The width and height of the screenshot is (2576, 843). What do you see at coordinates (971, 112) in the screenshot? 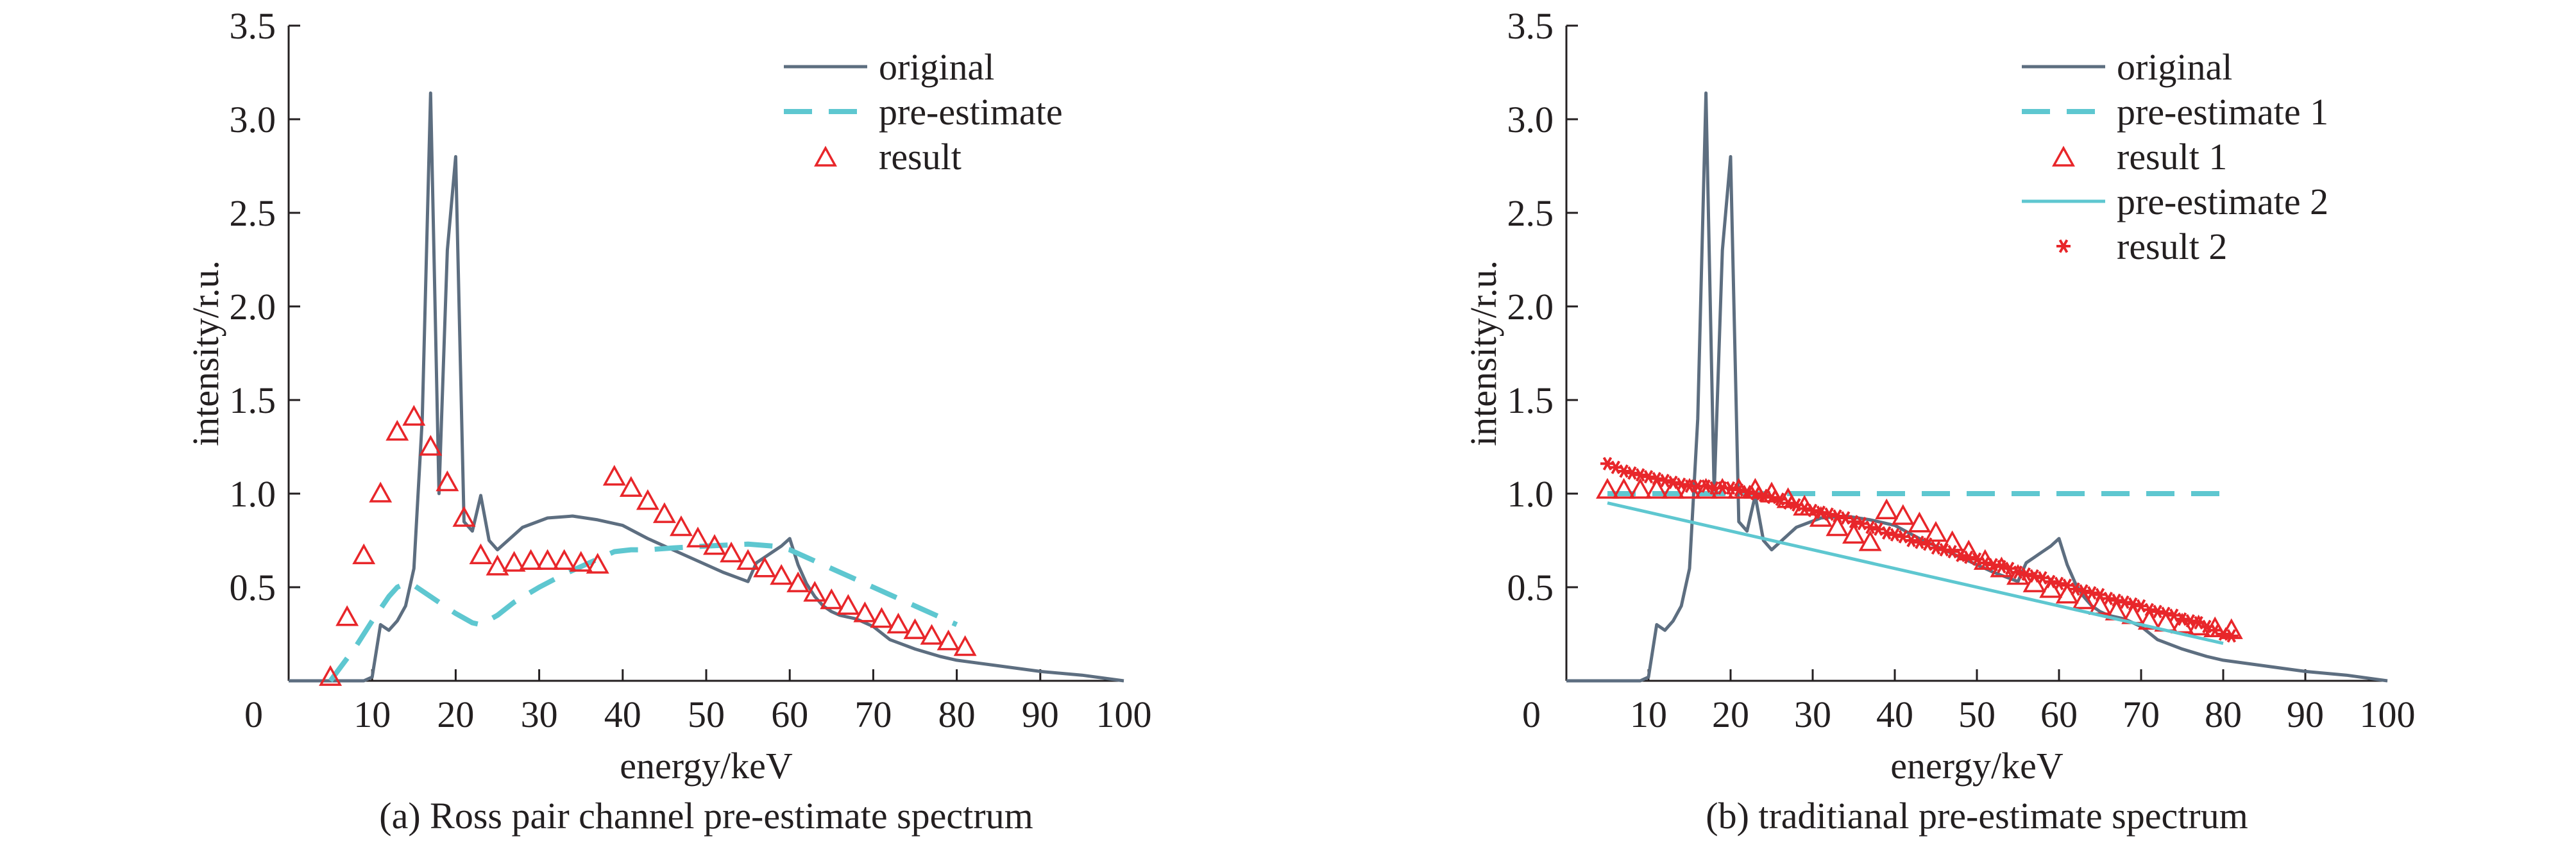
I see `legend-label: pre-estimate` at bounding box center [971, 112].